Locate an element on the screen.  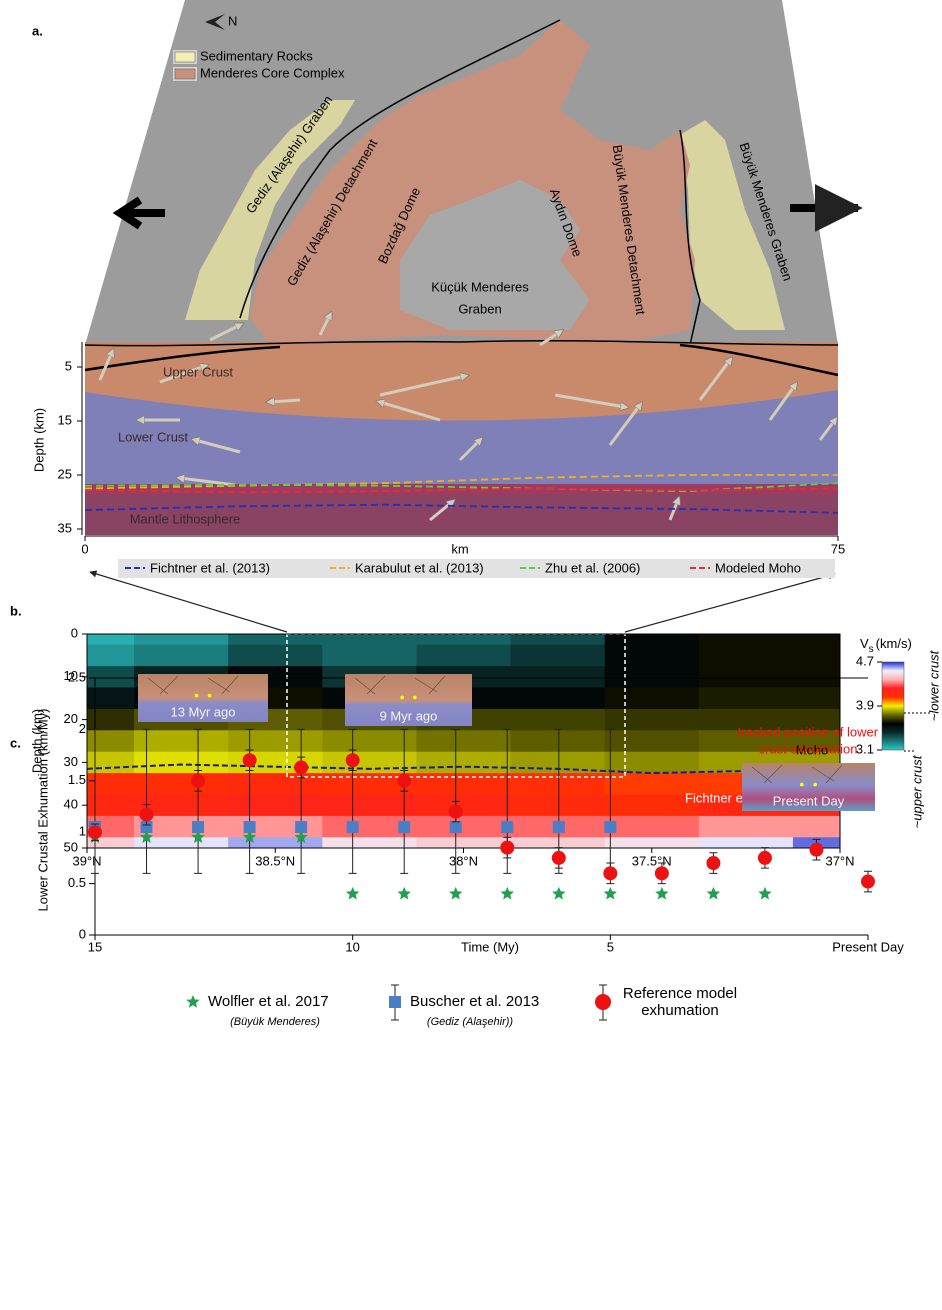
x-tick-label: 15 is located at coordinates (95, 946).